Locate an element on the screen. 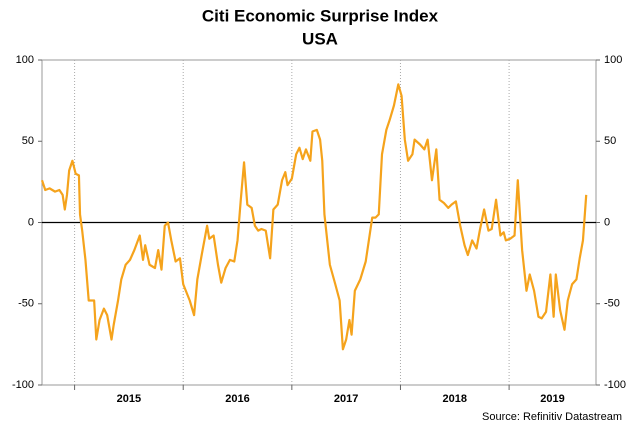 The image size is (640, 427). chart-title: Citi Economic Surprise Index is located at coordinates (320, 15).